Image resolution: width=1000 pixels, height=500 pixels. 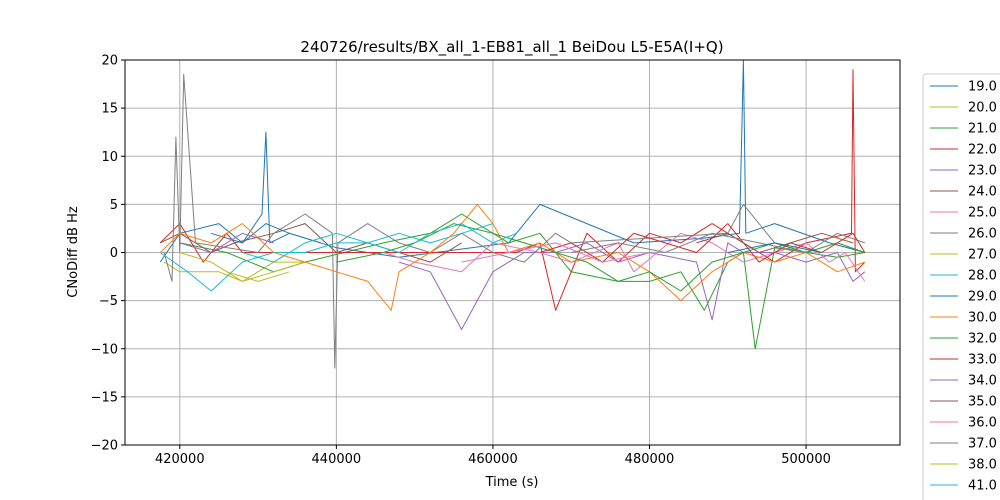 I want to click on series-line-20.0, so click(x=234, y=271).